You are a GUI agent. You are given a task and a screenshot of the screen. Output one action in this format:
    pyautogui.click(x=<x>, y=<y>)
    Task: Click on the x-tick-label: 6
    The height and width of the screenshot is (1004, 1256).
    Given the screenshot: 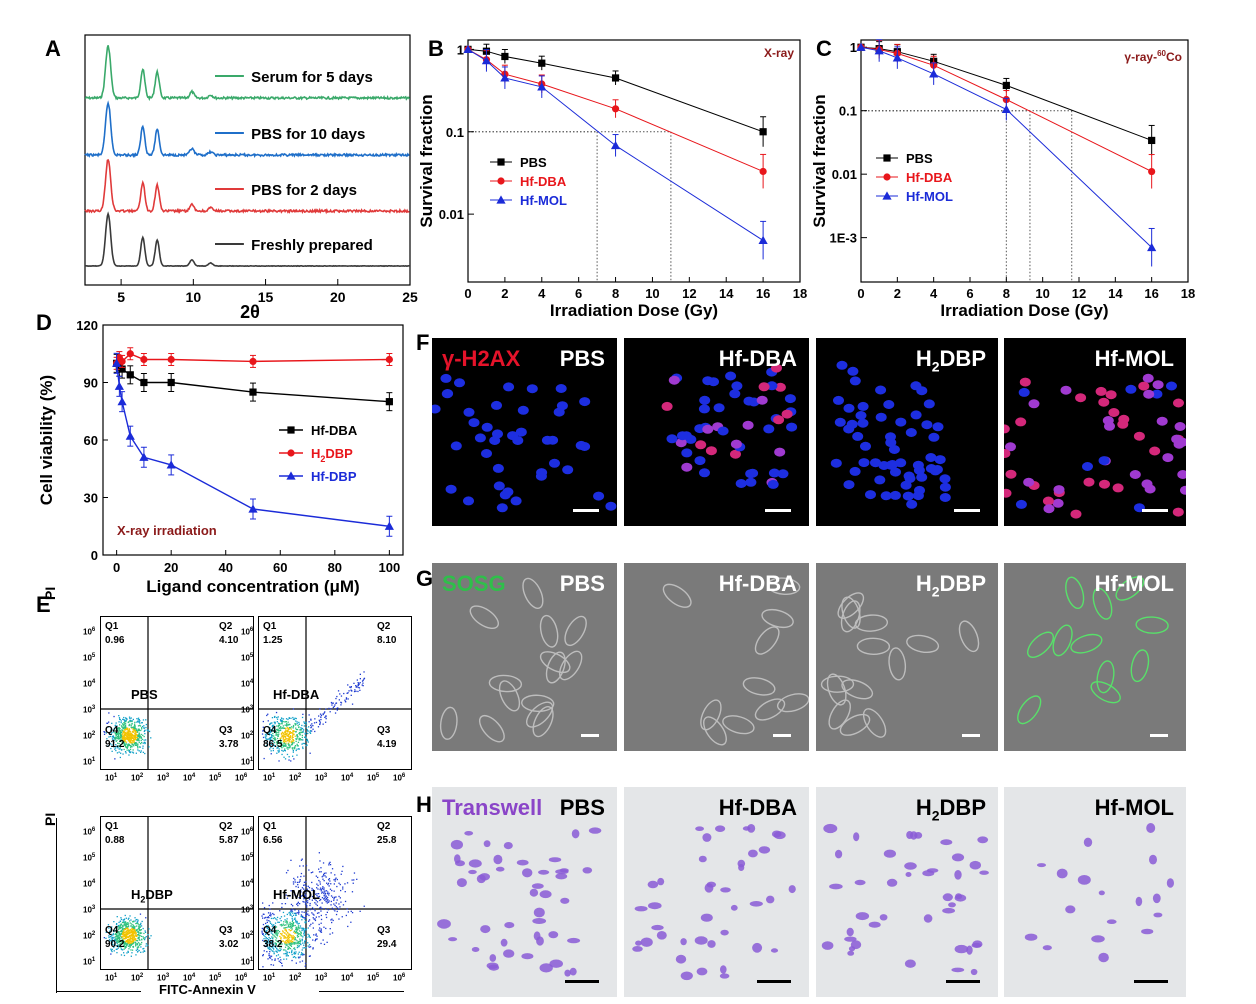 What is the action you would take?
    pyautogui.click(x=578, y=293)
    